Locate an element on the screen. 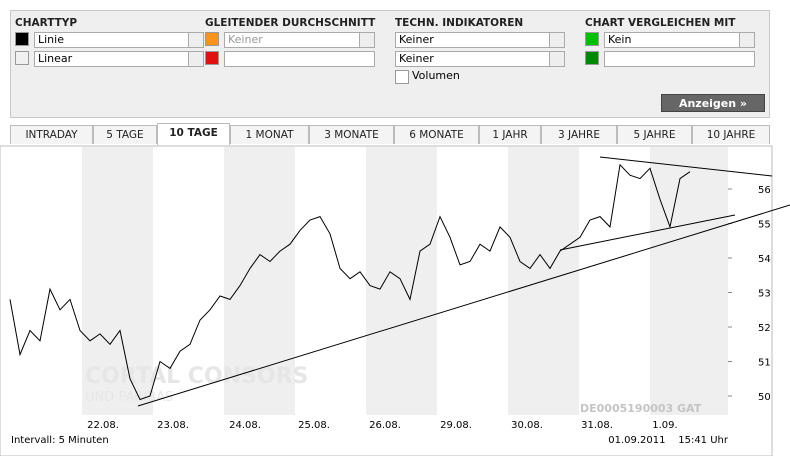 The image size is (790, 456). x-tick-label: 23.08. is located at coordinates (173, 425).